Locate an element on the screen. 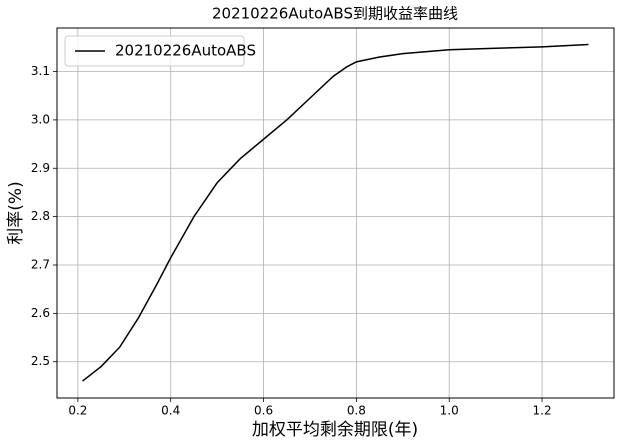 This screenshot has height=444, width=625. y-tick-label: 2.9 is located at coordinates (40, 168).